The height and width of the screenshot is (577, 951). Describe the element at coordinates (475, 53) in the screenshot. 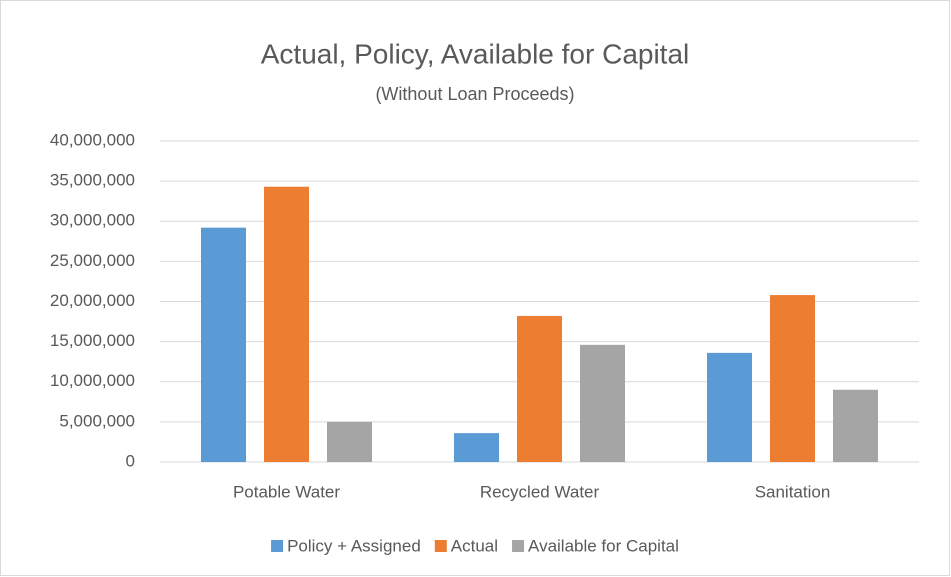

I see `chart-title: Actual, Policy, Available for Capital` at that location.